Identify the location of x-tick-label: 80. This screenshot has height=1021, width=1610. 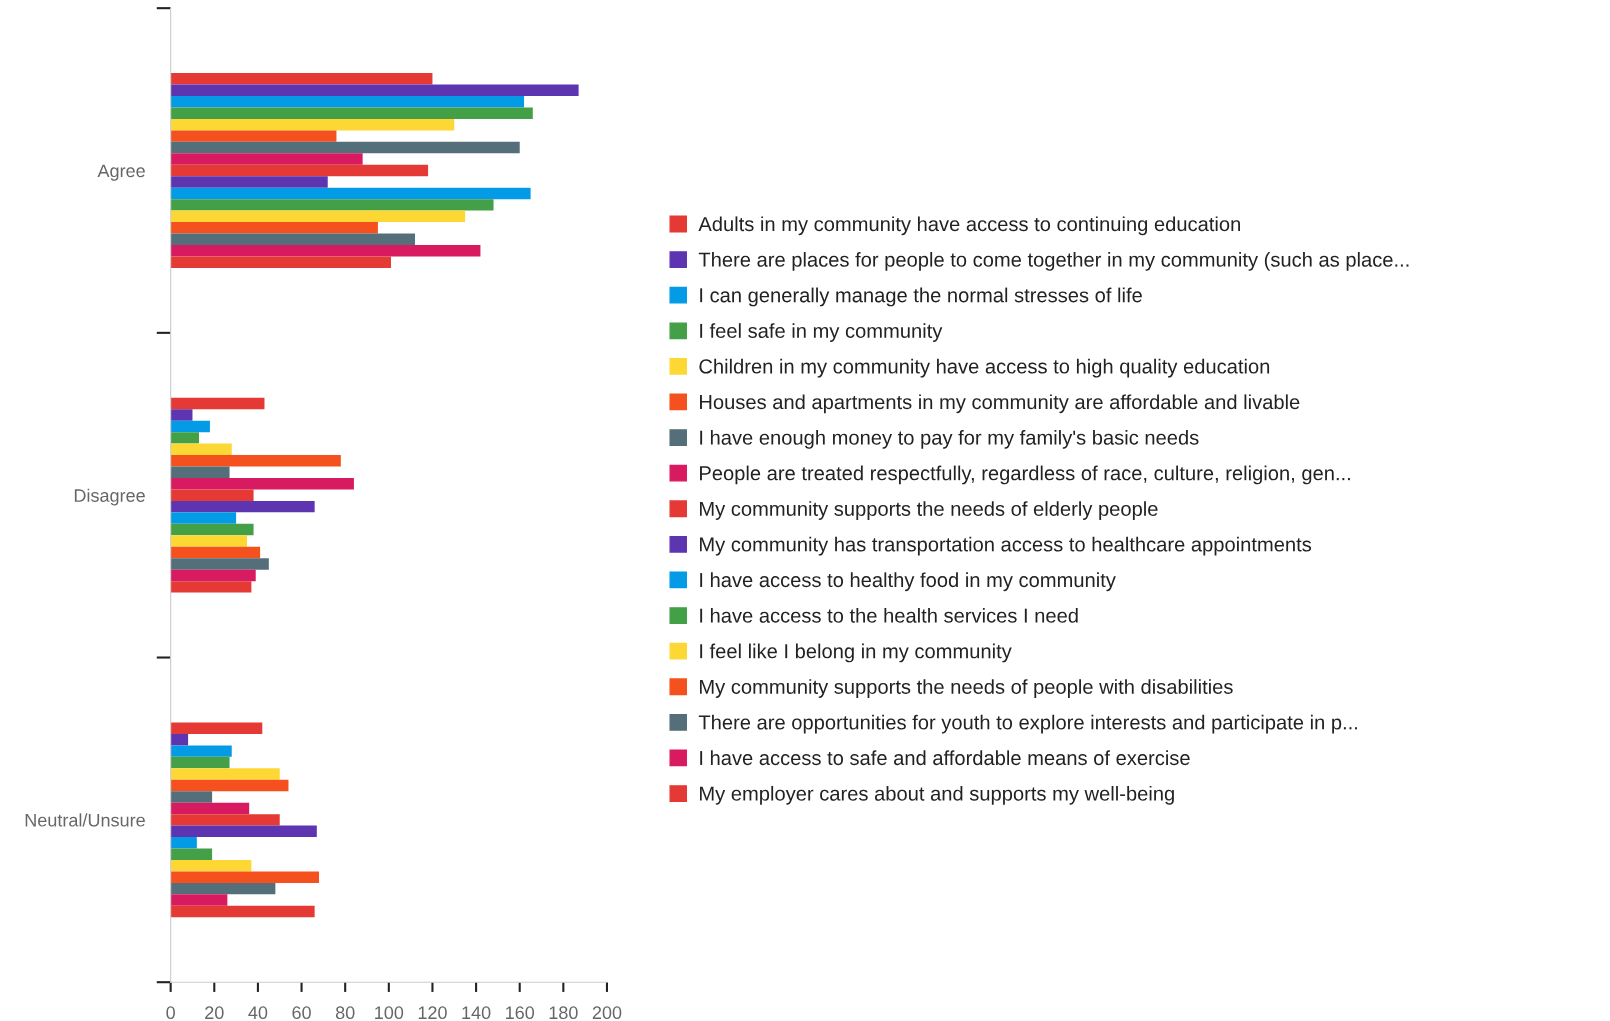
(345, 1013).